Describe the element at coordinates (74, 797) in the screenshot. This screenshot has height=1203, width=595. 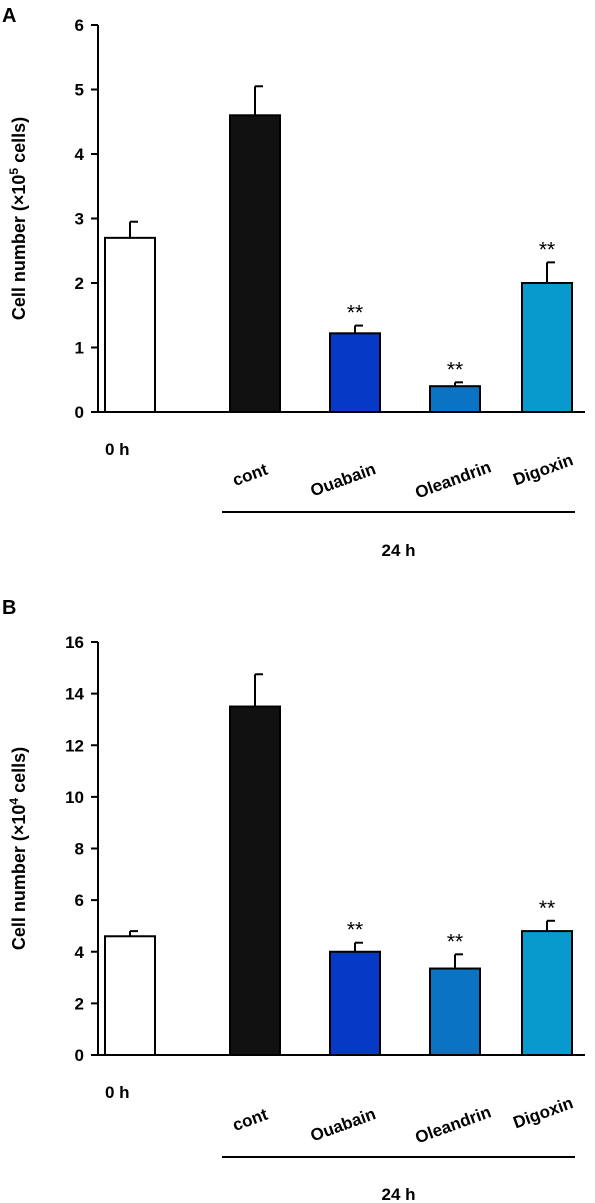
I see `y-tick-label: 10` at that location.